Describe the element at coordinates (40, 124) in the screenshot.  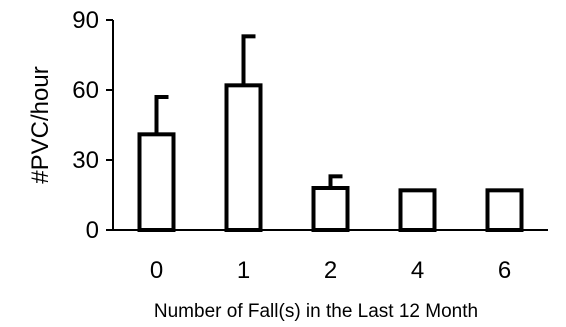
I see `y-axis-title: #PVC/hour` at that location.